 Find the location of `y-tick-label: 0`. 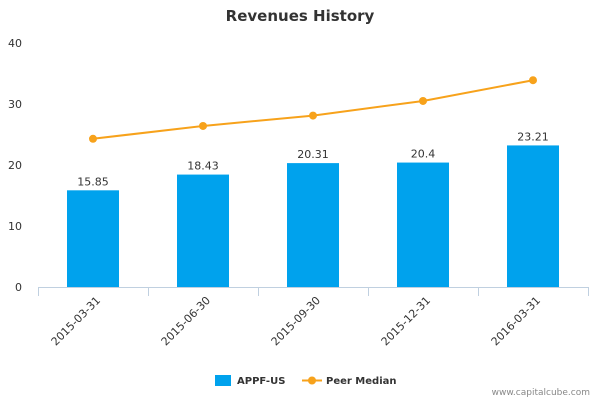

y-tick-label: 0 is located at coordinates (18, 287).